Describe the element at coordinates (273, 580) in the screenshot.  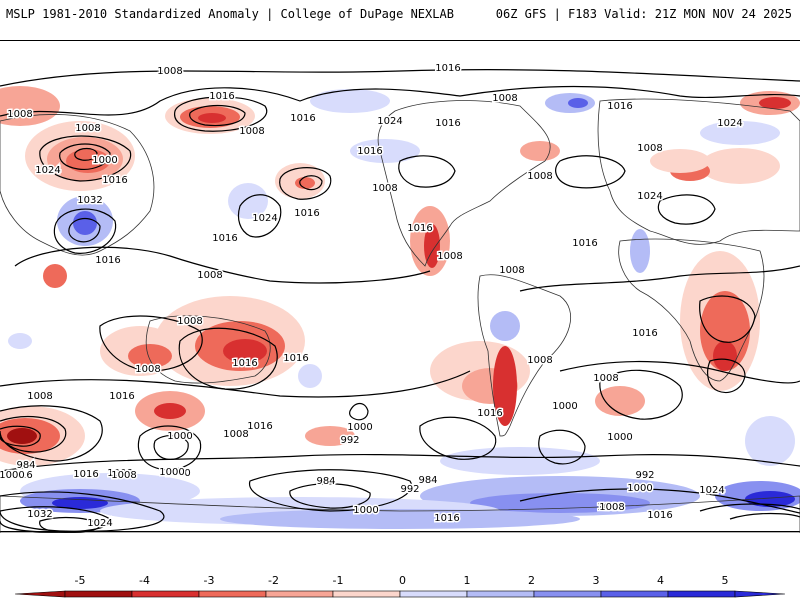
I see `colorbar-tick-label: -2` at that location.